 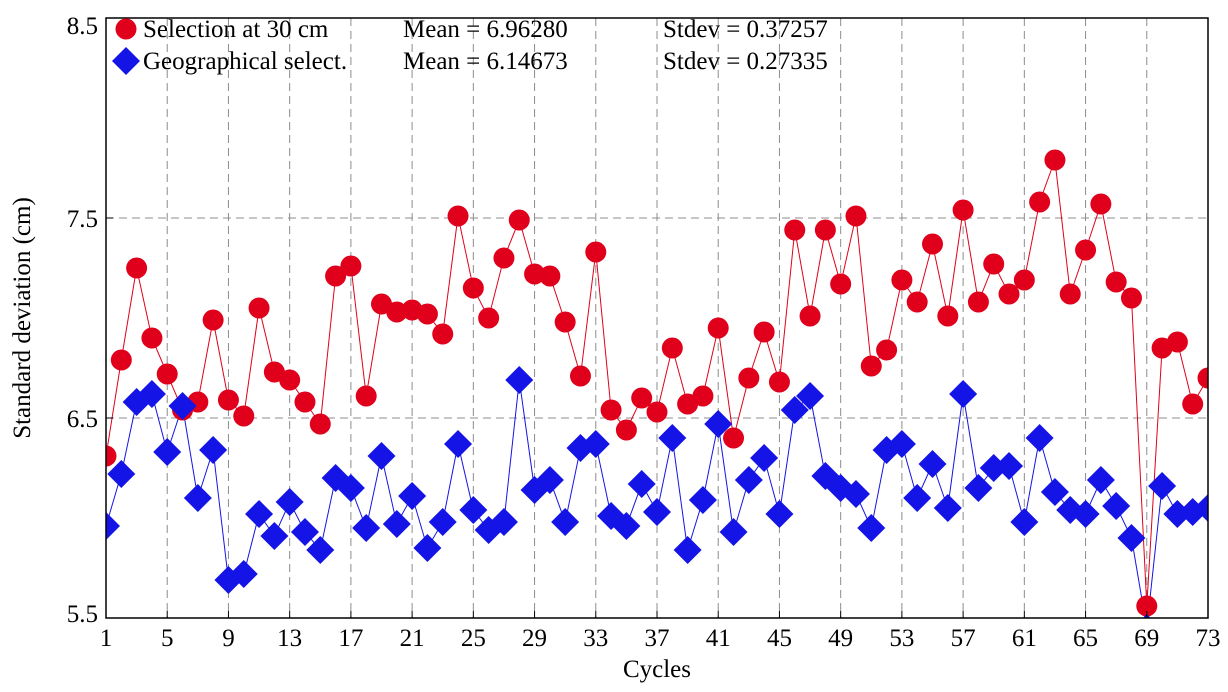 I want to click on x-tick-label: 37, so click(x=657, y=638).